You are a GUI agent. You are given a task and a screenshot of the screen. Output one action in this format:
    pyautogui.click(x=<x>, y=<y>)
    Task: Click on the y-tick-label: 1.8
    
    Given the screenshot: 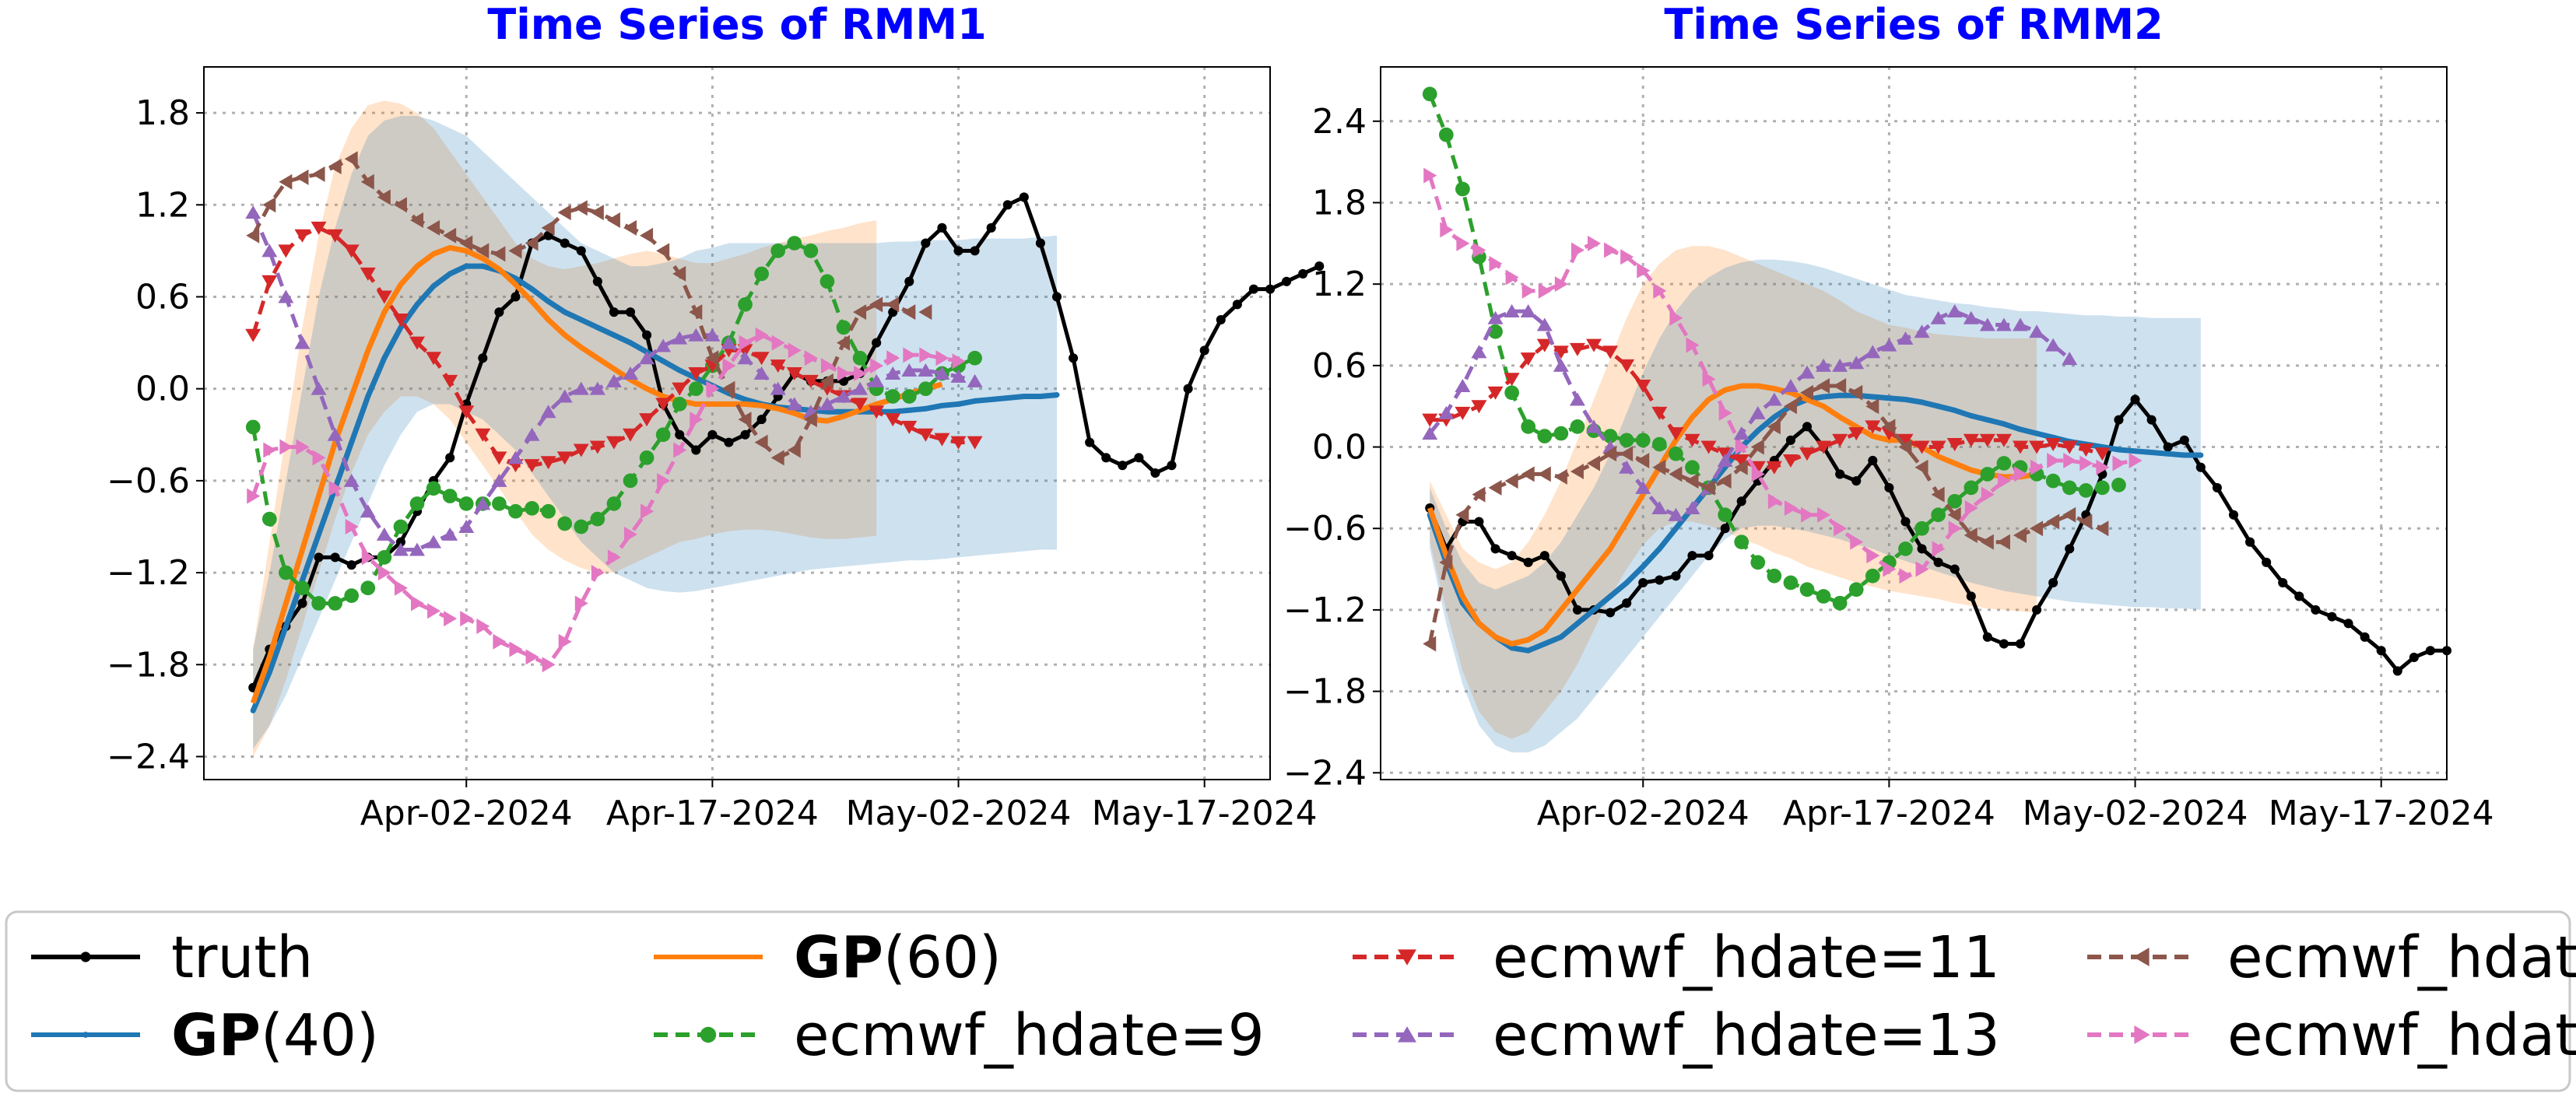 What is the action you would take?
    pyautogui.click(x=163, y=113)
    